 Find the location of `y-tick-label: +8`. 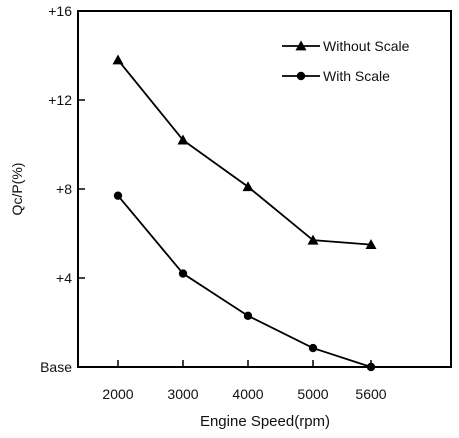

y-tick-label: +8 is located at coordinates (64, 189).